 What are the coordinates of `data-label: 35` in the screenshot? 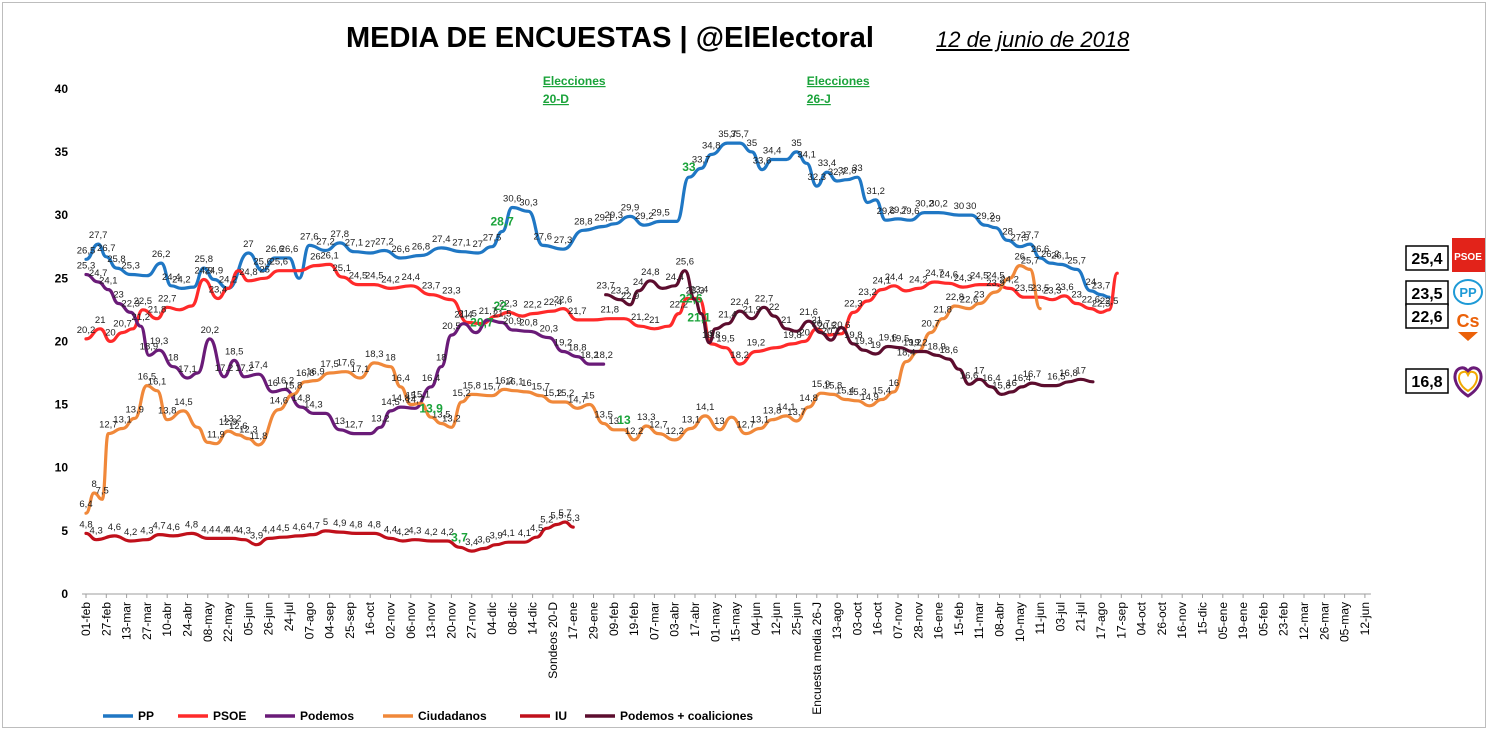 It's located at (752, 143).